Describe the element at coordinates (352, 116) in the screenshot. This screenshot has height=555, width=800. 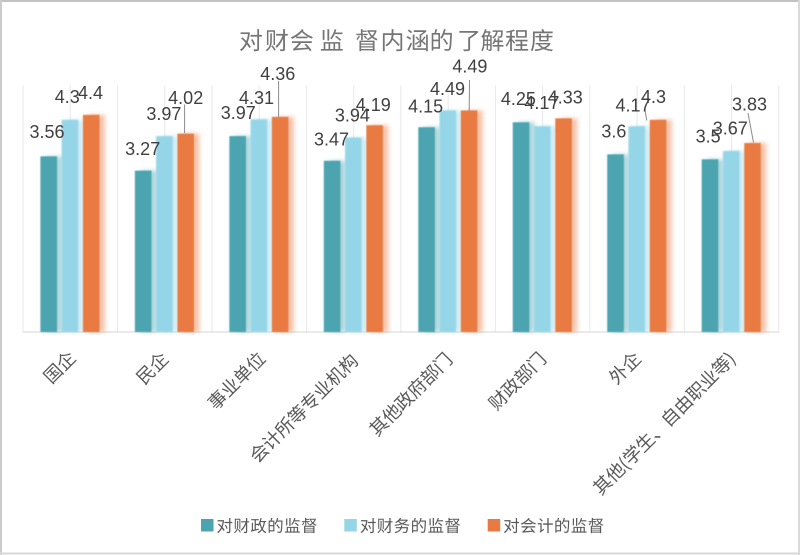
I see `svg-text: 3.94` at that location.